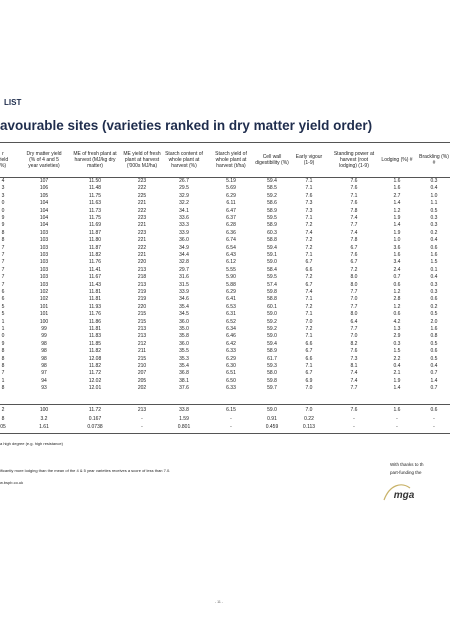 This screenshot has height=626, width=450. I want to click on table-cell: 35.8, so click(184, 336).